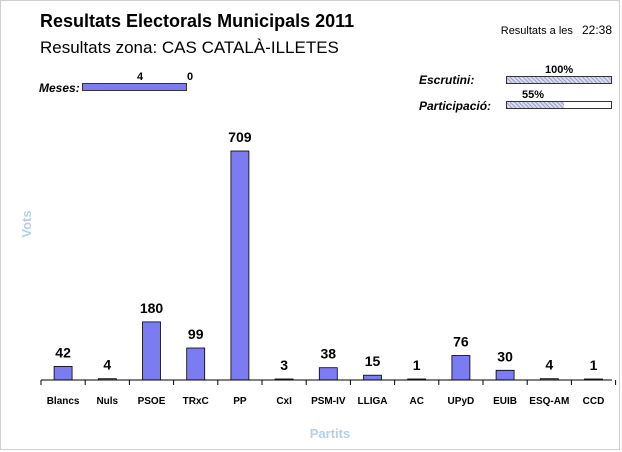  What do you see at coordinates (196, 364) in the screenshot?
I see `bar-trxc` at bounding box center [196, 364].